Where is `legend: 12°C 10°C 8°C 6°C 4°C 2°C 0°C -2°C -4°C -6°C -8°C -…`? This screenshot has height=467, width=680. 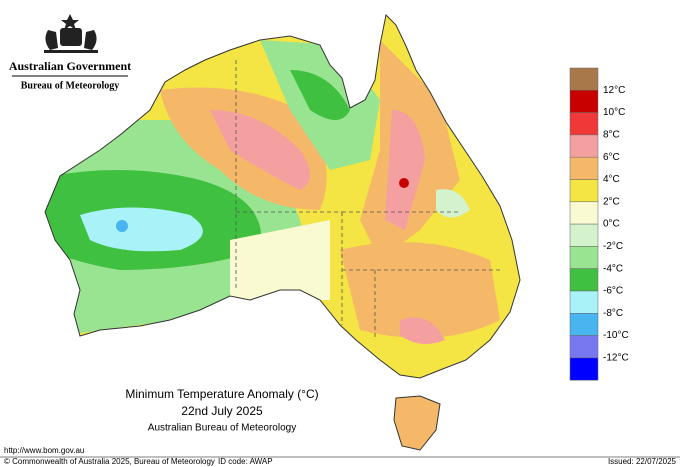 legend: 12°C 10°C 8°C 6°C 4°C 2°C 0°C -2°C -4°C -6°C -8°C -… is located at coordinates (599, 224).